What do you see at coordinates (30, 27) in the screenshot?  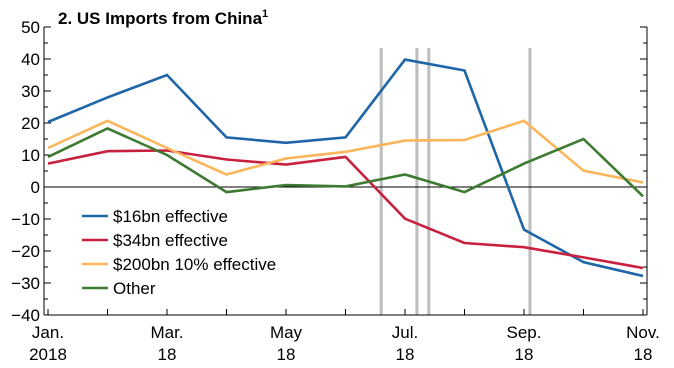 I see `y-tick-label: 50` at bounding box center [30, 27].